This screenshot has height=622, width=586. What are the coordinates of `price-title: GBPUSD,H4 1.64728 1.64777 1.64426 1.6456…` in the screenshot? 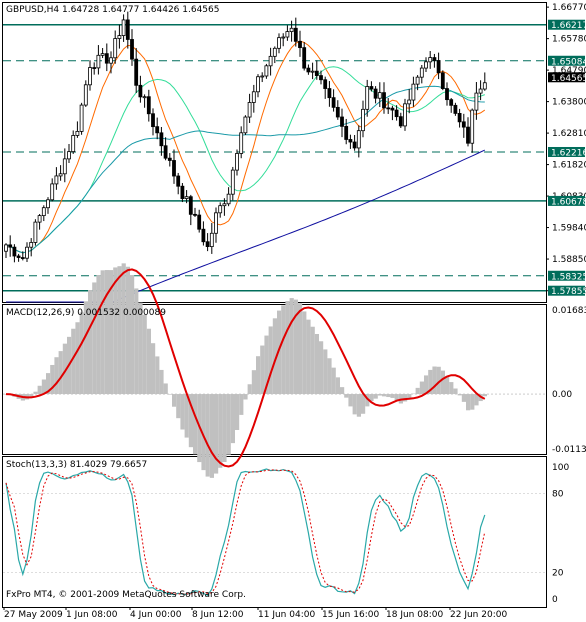 It's located at (112, 10).